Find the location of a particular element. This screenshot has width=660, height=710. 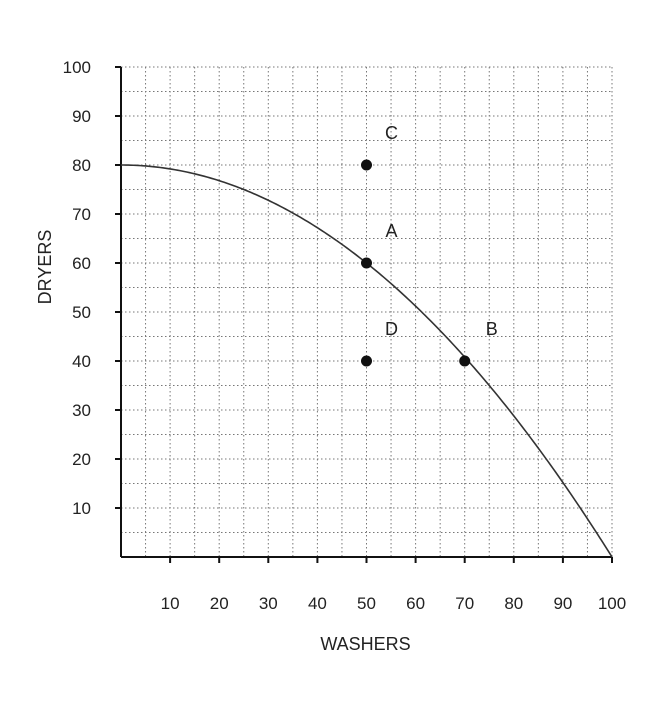

point-label-d: D is located at coordinates (391, 329).